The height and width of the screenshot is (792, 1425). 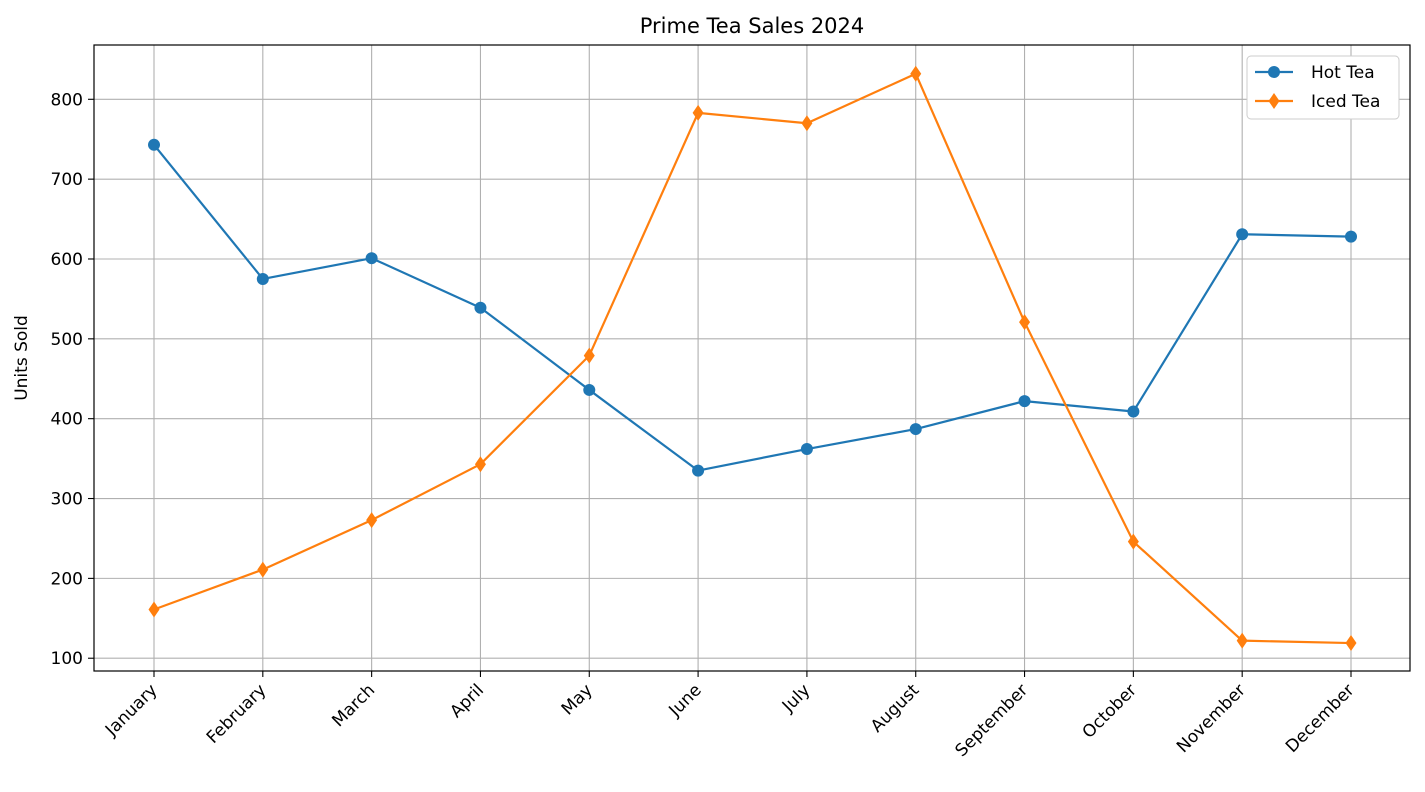 I want to click on y-tick-label: 100, so click(x=67, y=659).